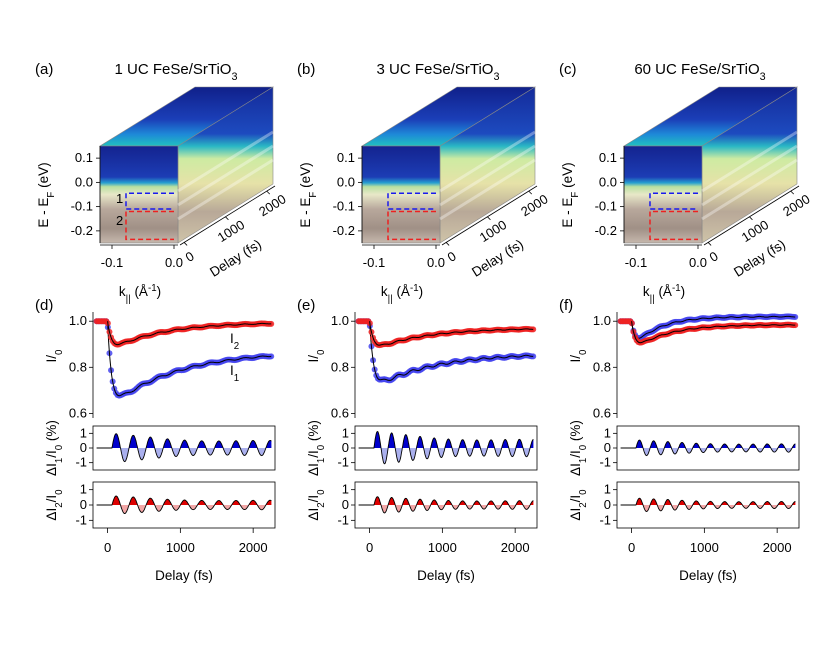  What do you see at coordinates (607, 447) in the screenshot?
I see `osc-y-tick-label-1: 0` at bounding box center [607, 447].